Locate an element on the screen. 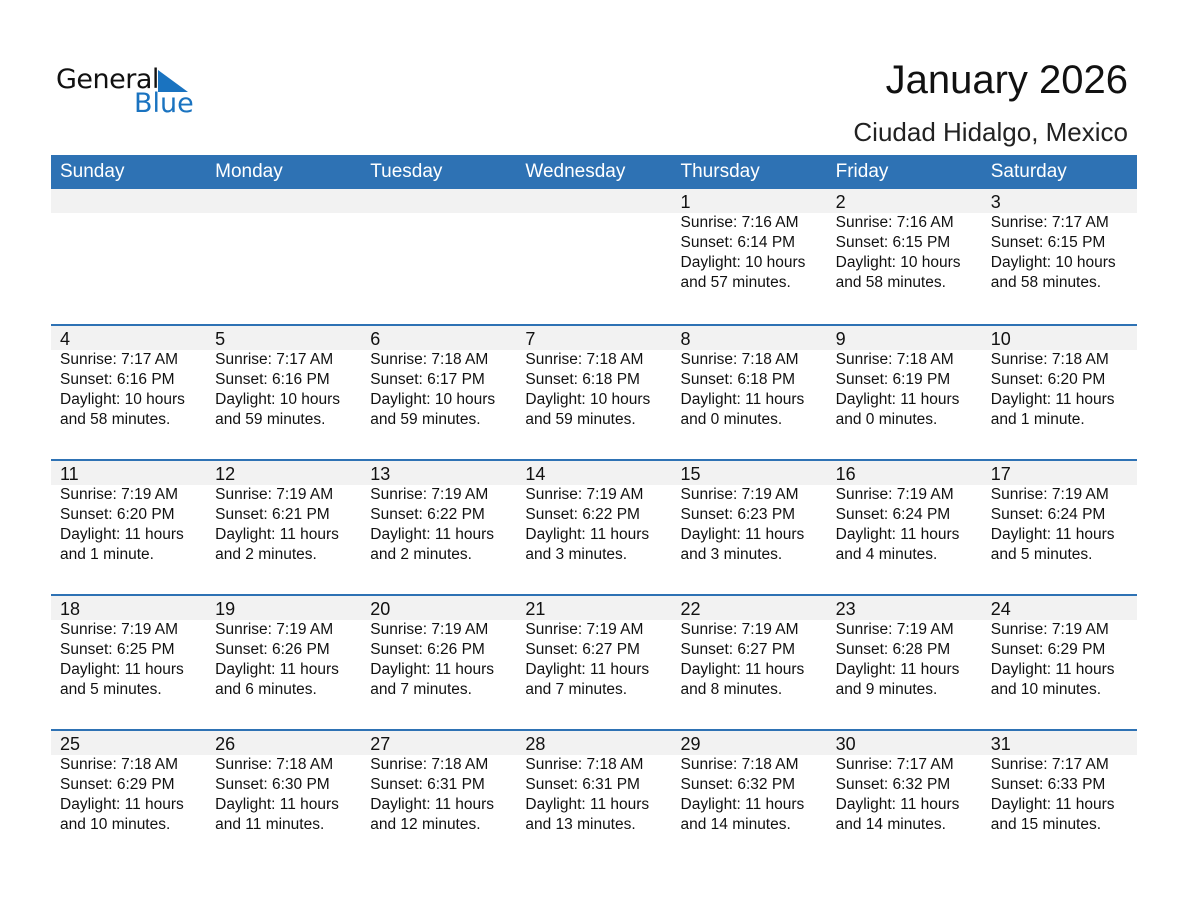 Image resolution: width=1188 pixels, height=918 pixels. weekday-wednesday: Wednesday is located at coordinates (575, 171).